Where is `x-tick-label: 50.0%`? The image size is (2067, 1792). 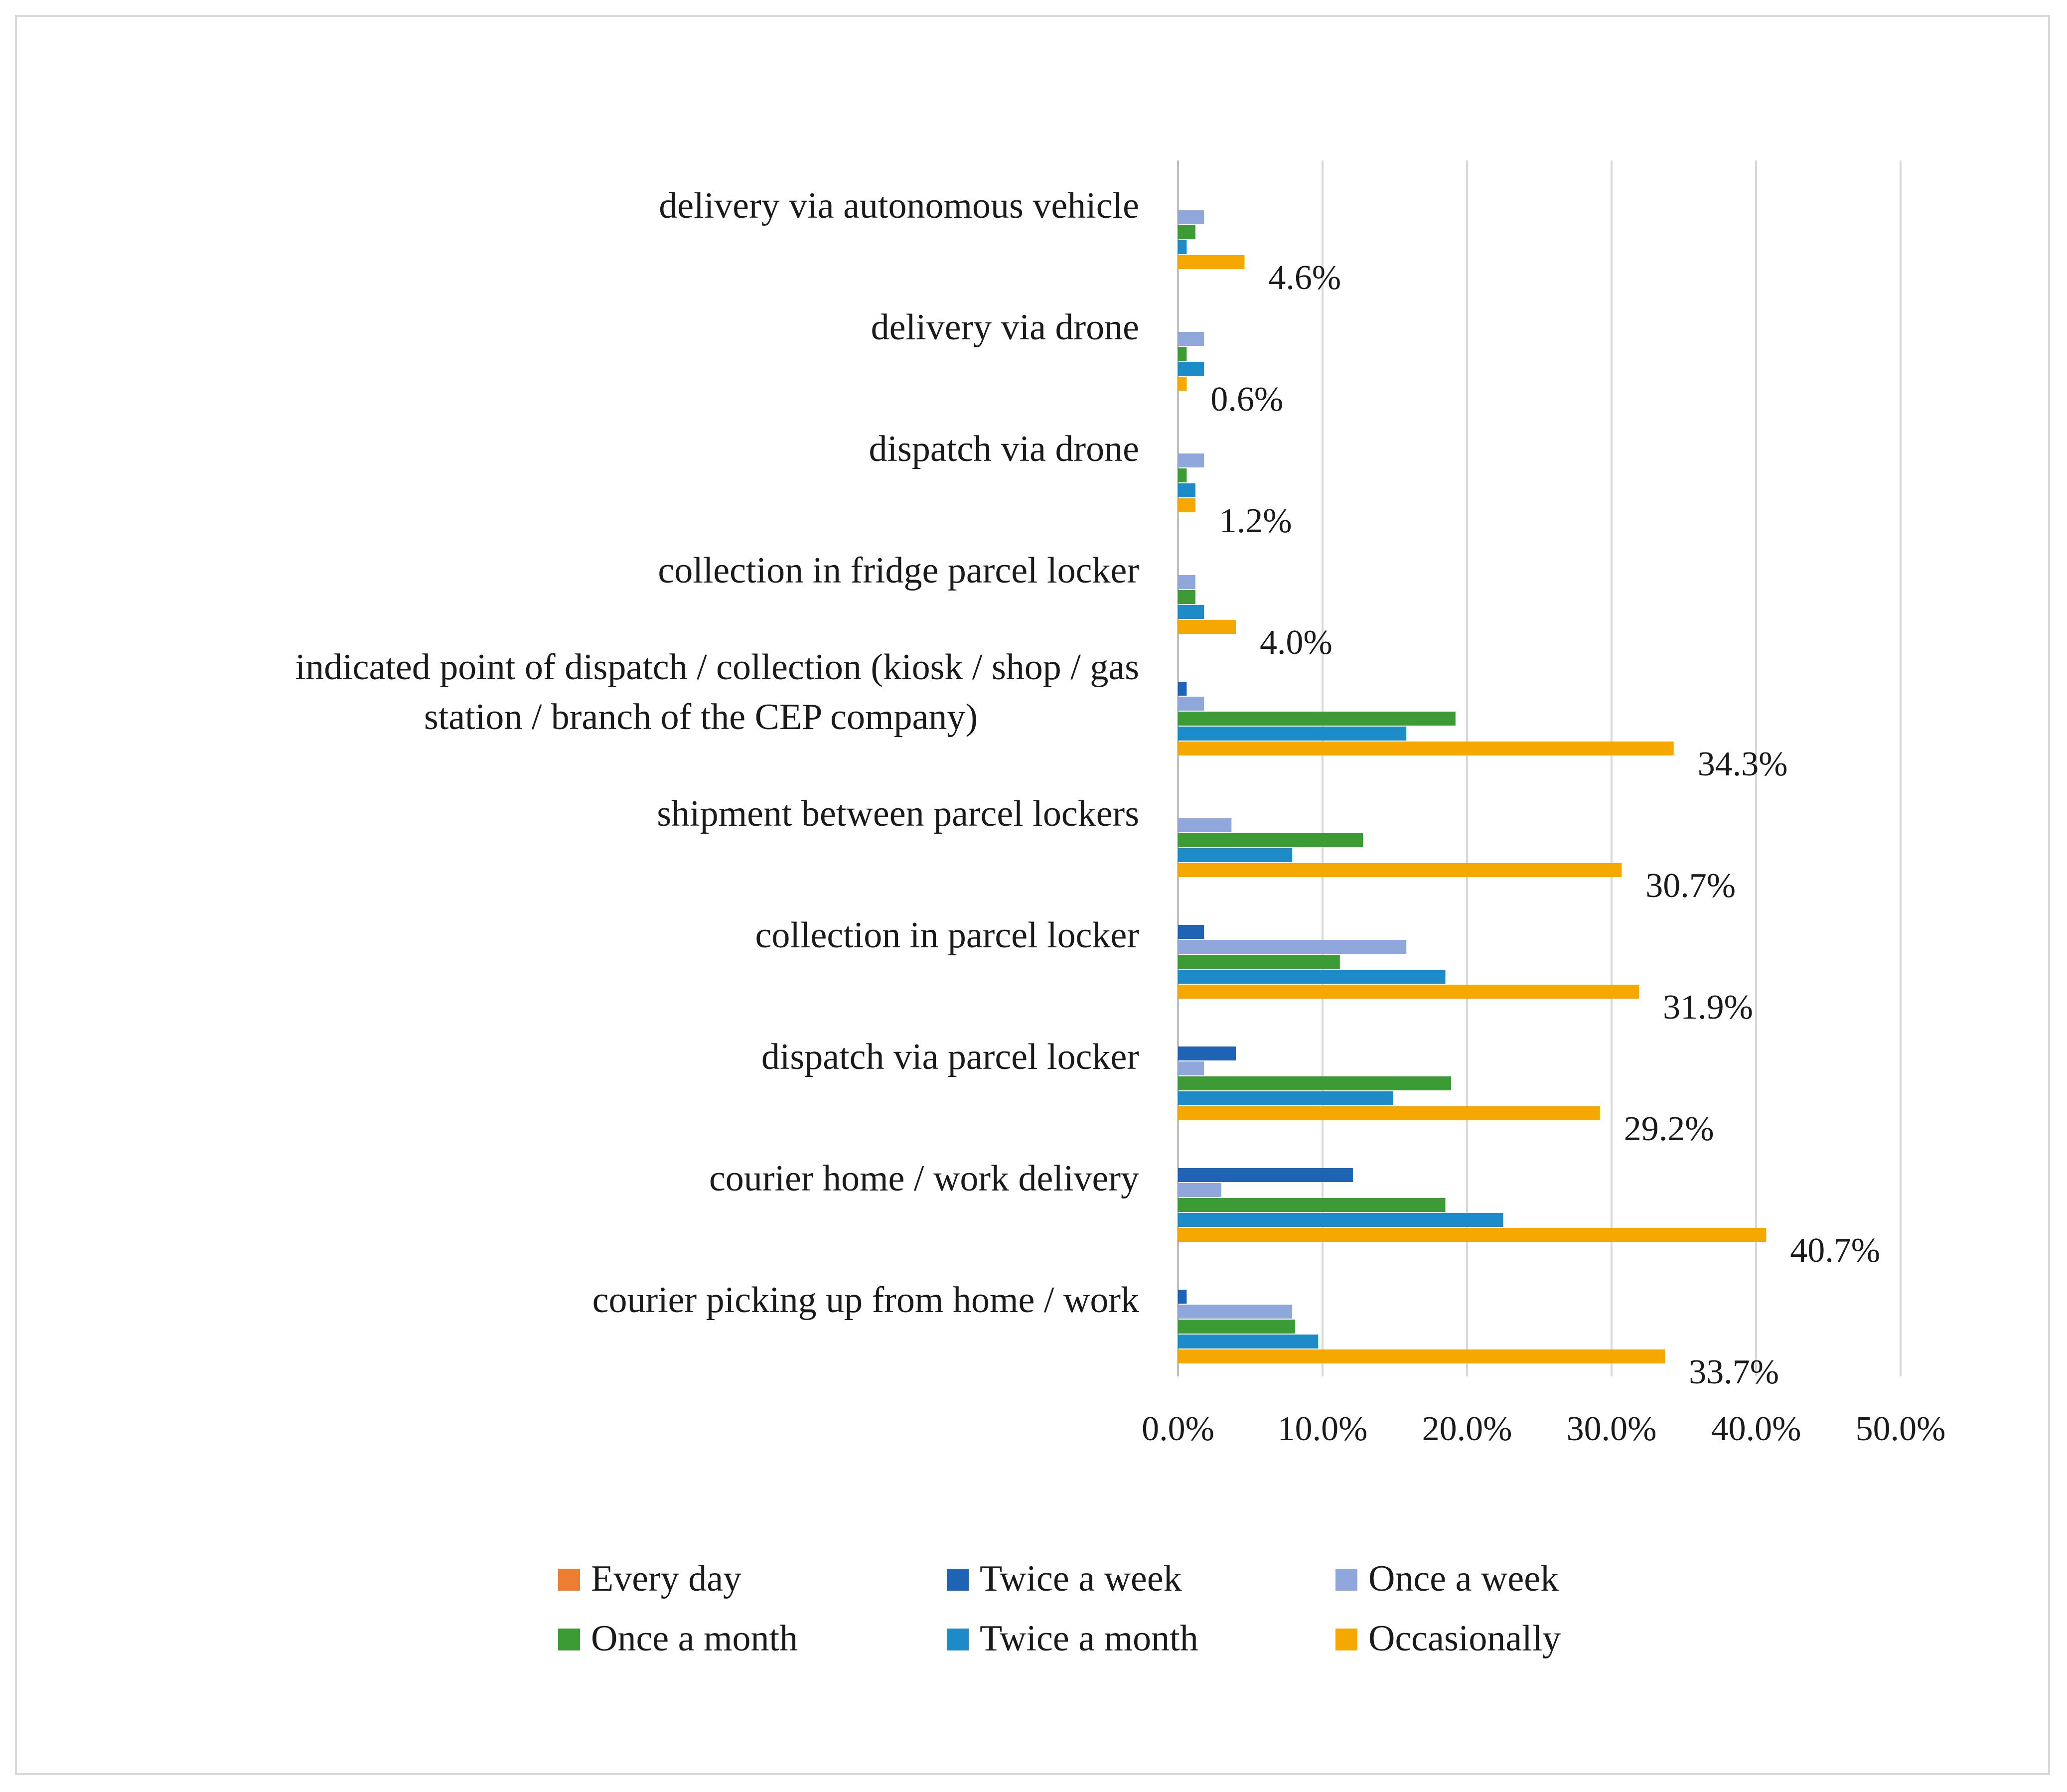 x-tick-label: 50.0% is located at coordinates (1901, 1429).